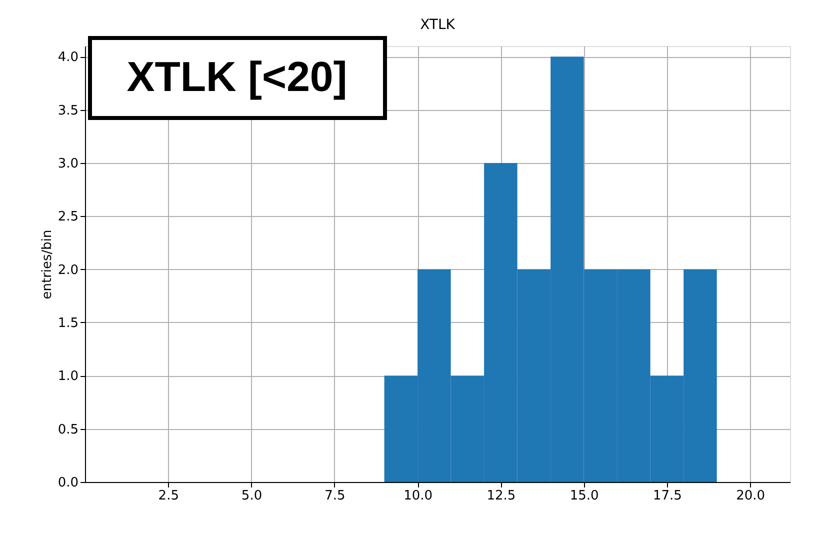  I want to click on x-tick-label: 2.5, so click(168, 496).